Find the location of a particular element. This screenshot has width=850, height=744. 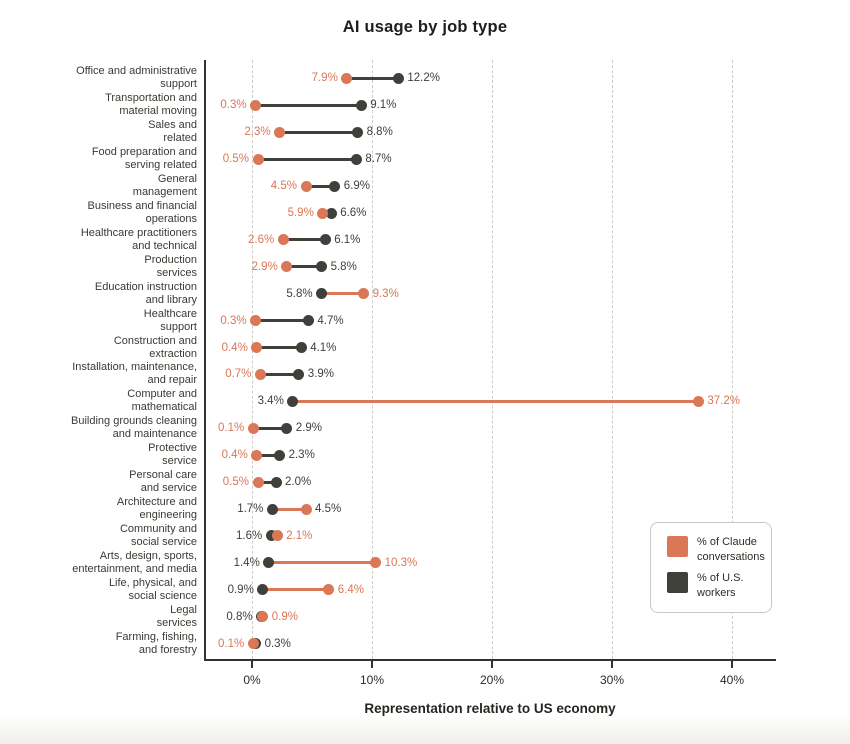

category-label-line: Building grounds cleaning is located at coordinates (134, 421).